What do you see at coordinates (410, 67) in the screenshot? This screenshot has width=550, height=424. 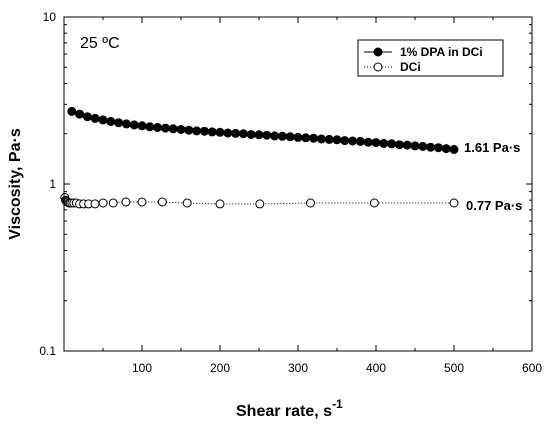 I see `legend-label-series-2: DCi` at bounding box center [410, 67].